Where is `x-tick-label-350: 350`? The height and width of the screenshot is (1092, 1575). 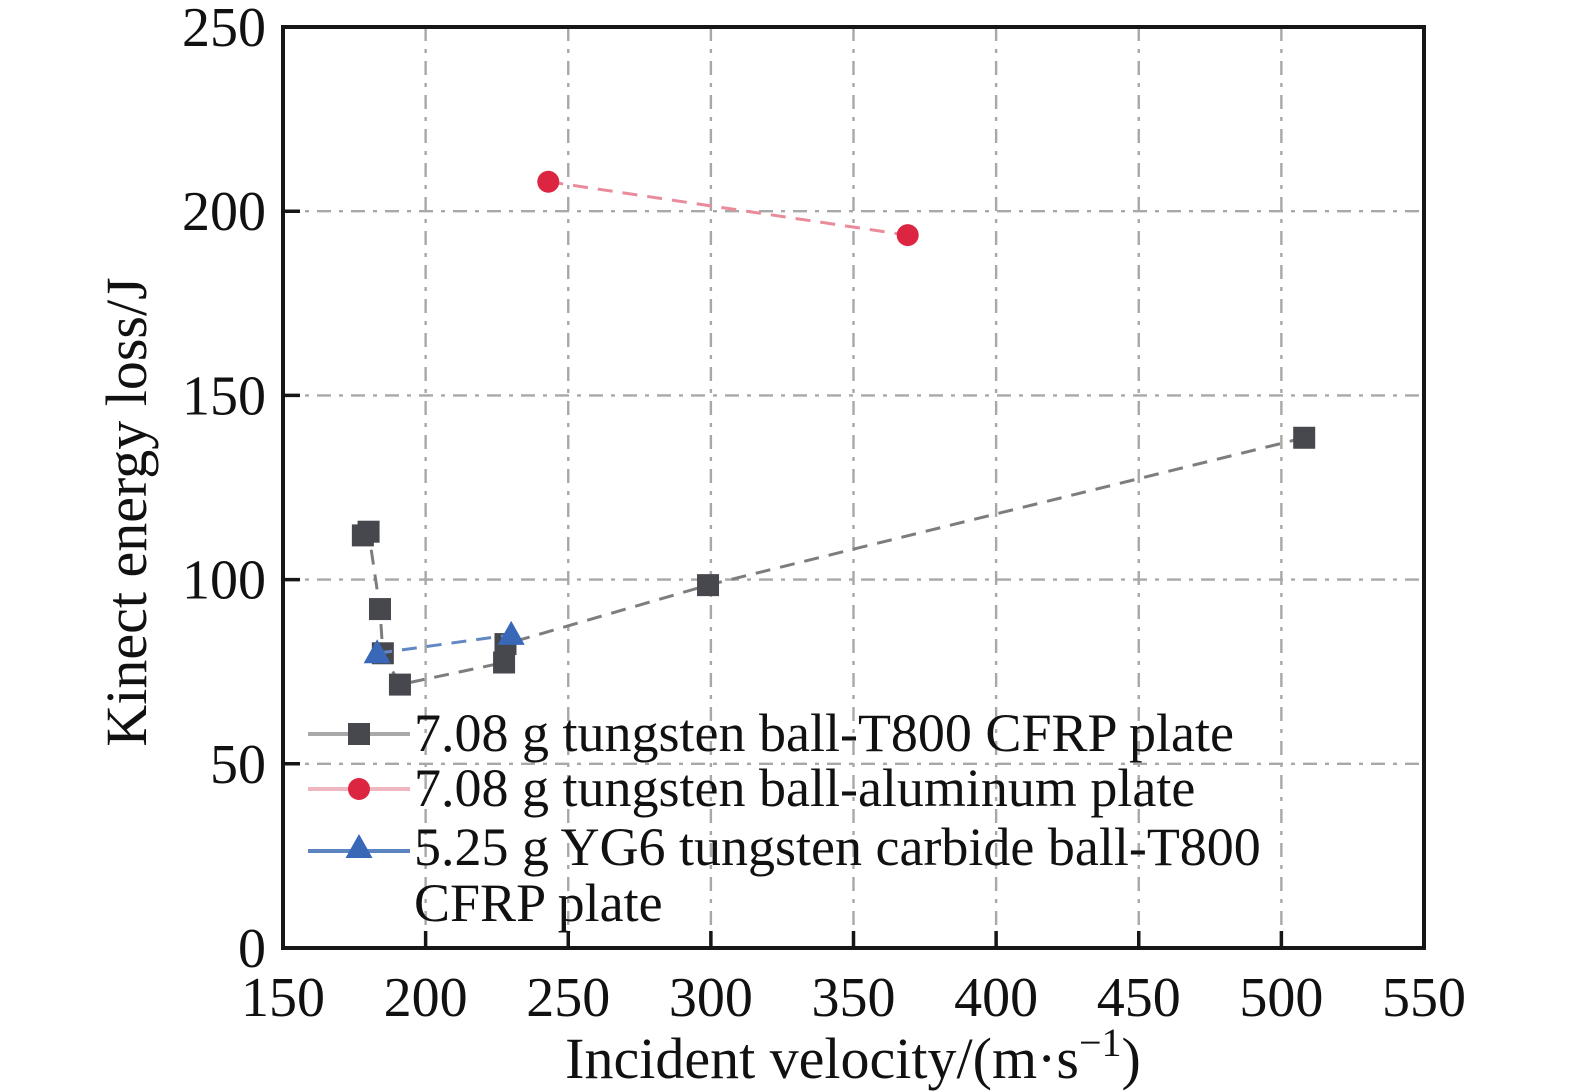
x-tick-label-350: 350 is located at coordinates (854, 998).